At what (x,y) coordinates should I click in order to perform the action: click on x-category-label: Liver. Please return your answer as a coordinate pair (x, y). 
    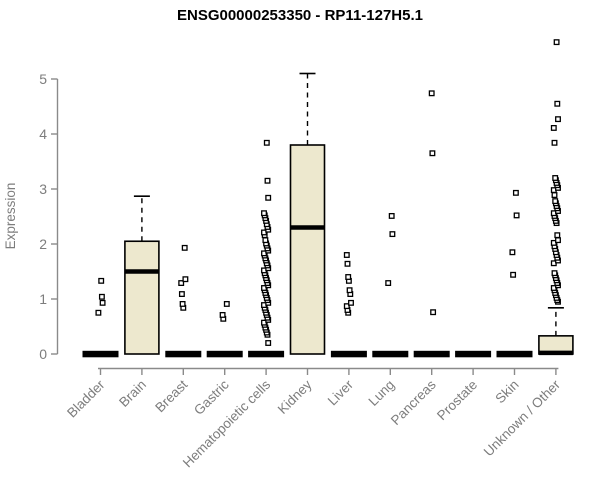
    Looking at the image, I should click on (341, 393).